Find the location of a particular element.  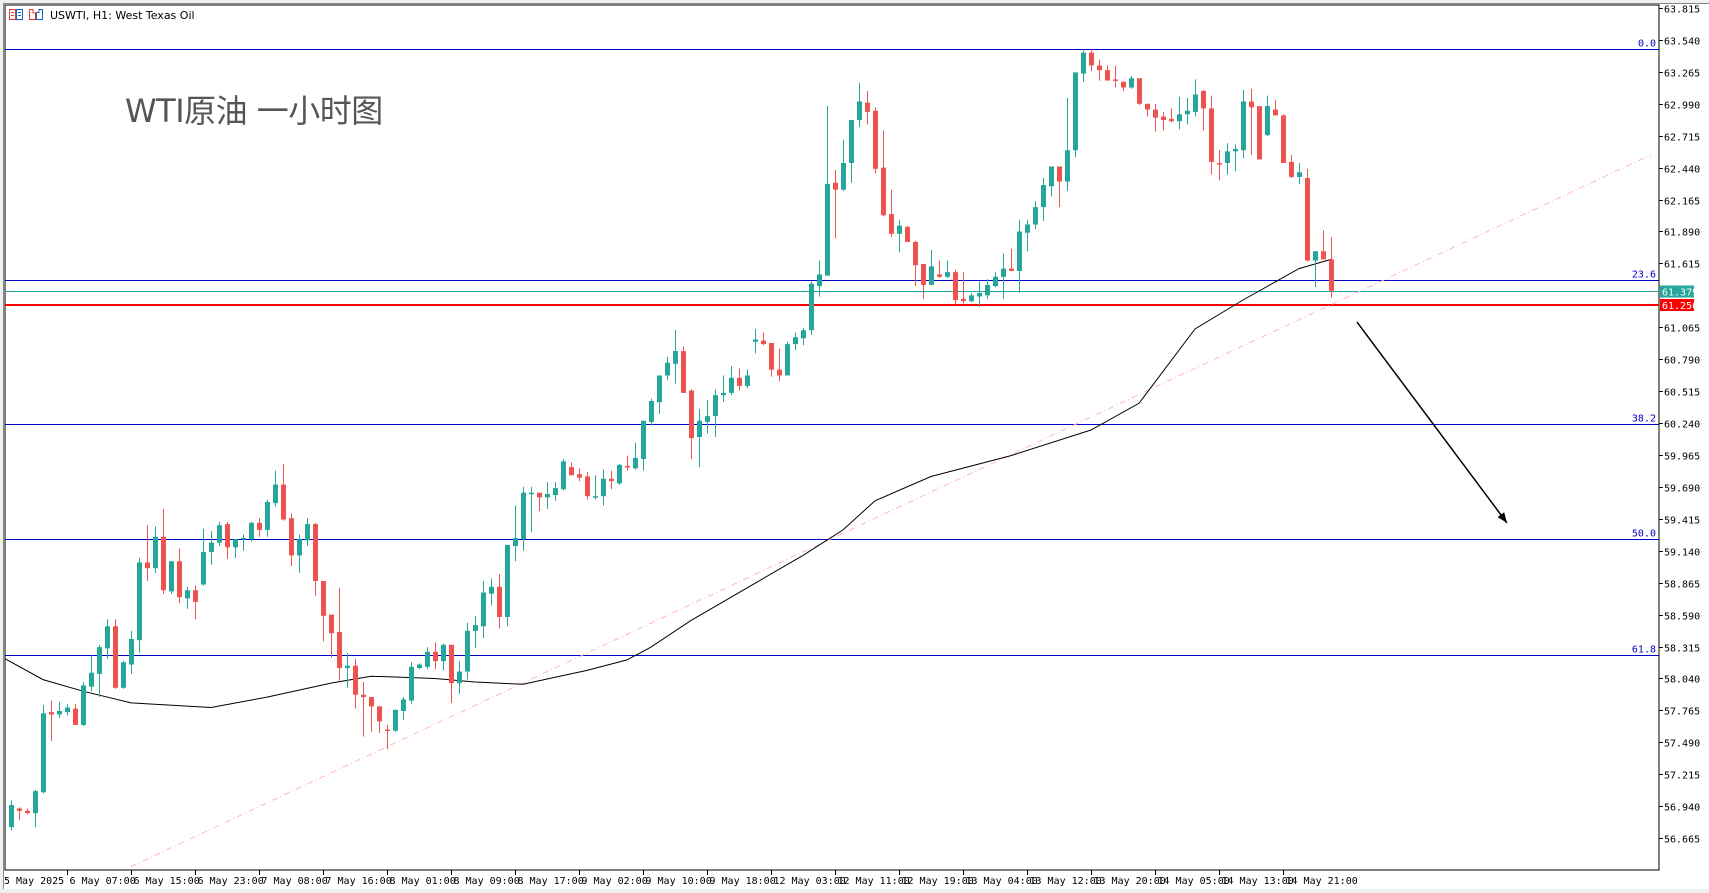

time-tick-label: 13 May 20:00 is located at coordinates (1130, 881).